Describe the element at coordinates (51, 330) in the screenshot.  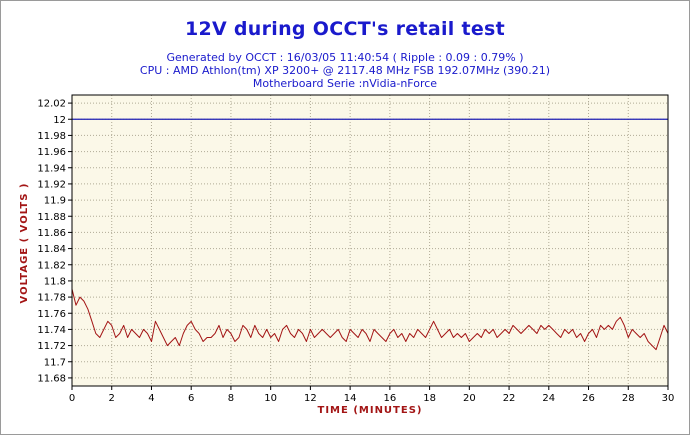
I see `y-tick-label: 11.74` at that location.